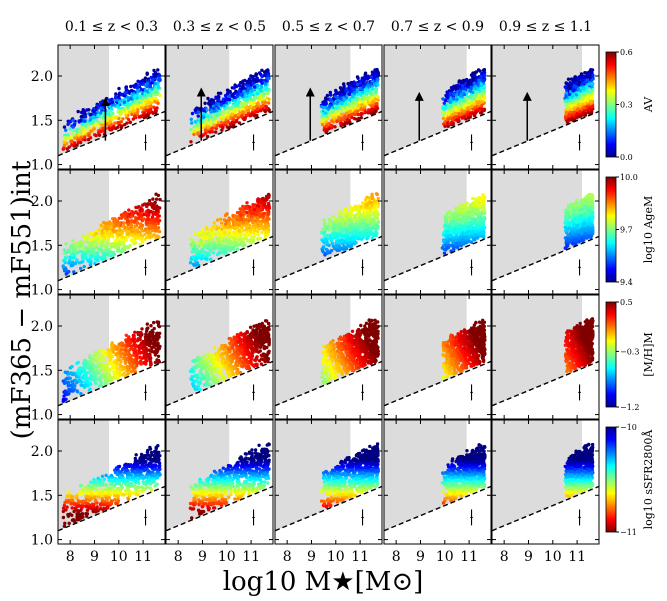  What do you see at coordinates (111, 258) in the screenshot?
I see `selection-line` at bounding box center [111, 258].